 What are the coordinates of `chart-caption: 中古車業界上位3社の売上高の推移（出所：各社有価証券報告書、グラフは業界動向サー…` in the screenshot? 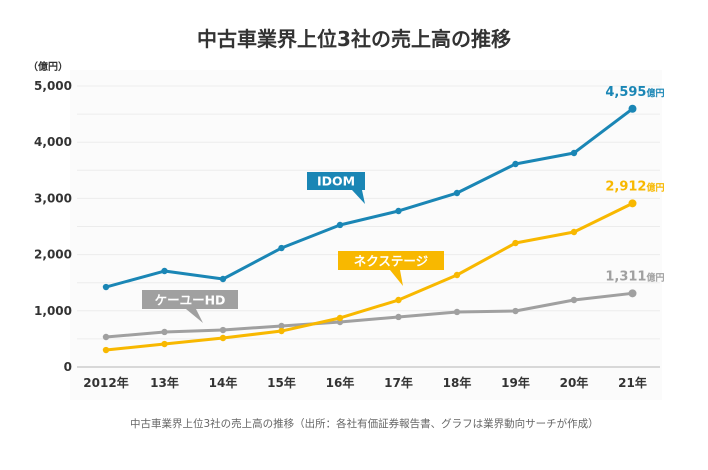 It's located at (364, 423).